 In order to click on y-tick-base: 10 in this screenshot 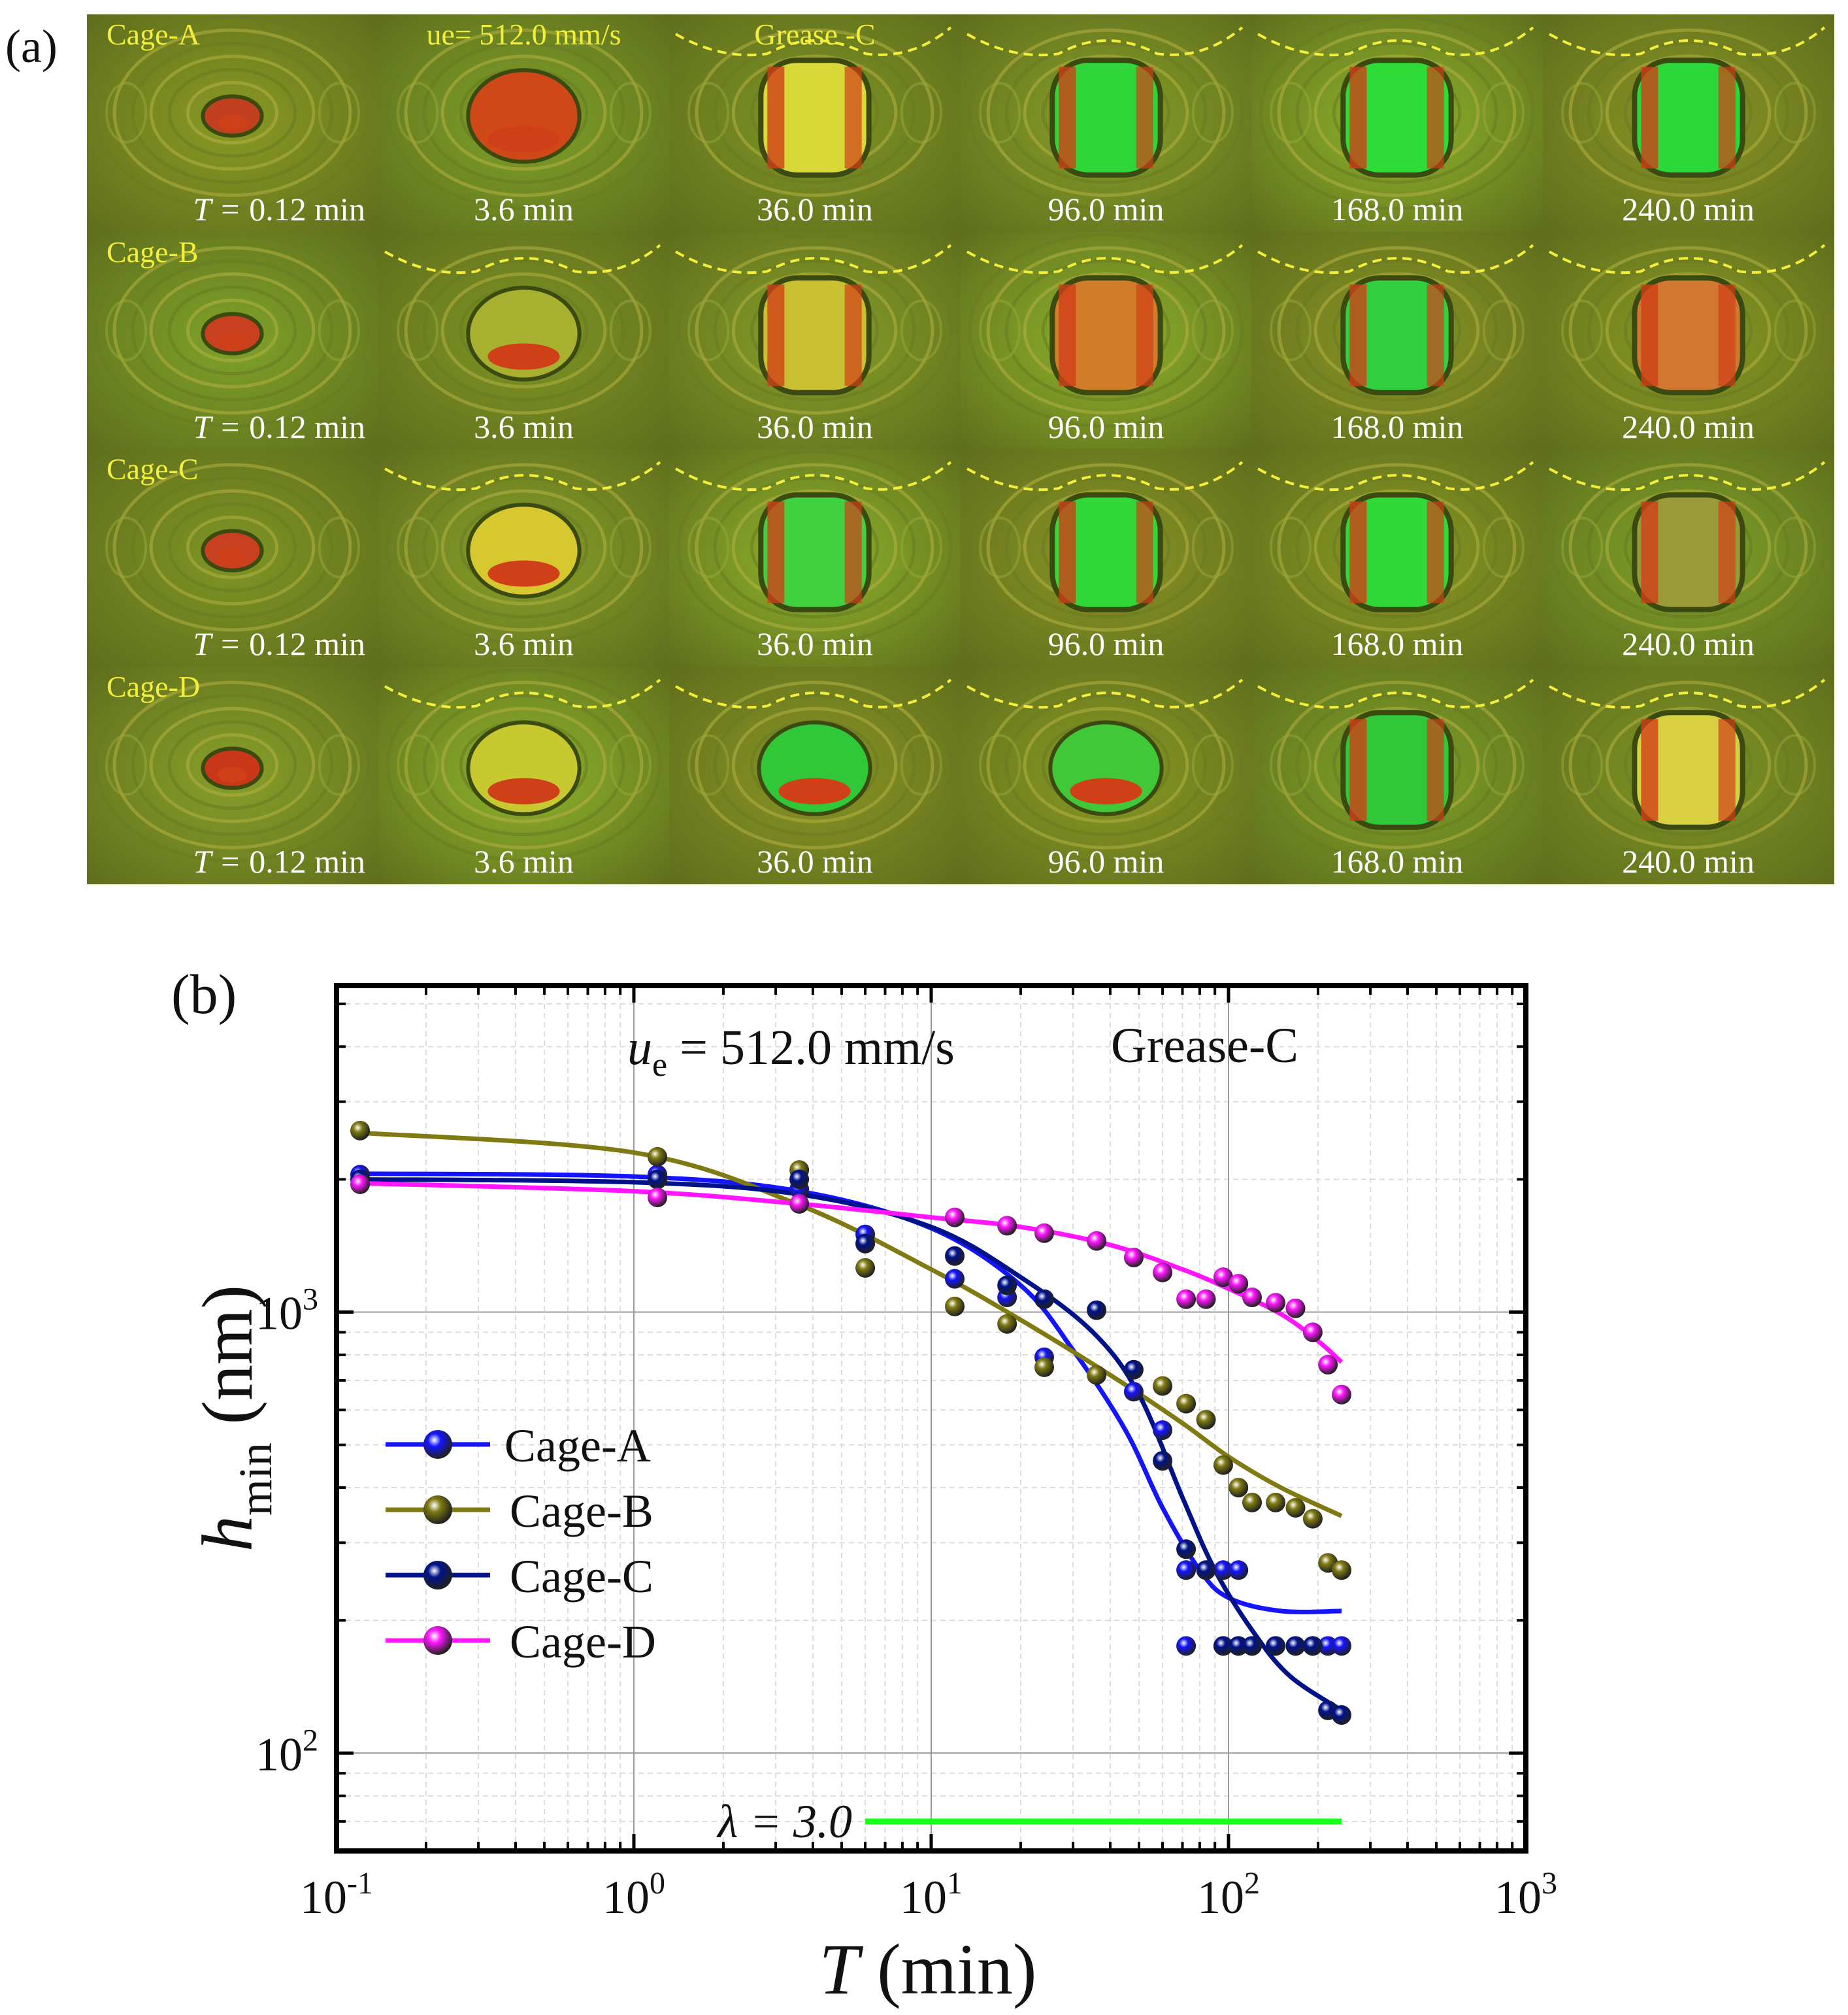, I will do `click(279, 1314)`.